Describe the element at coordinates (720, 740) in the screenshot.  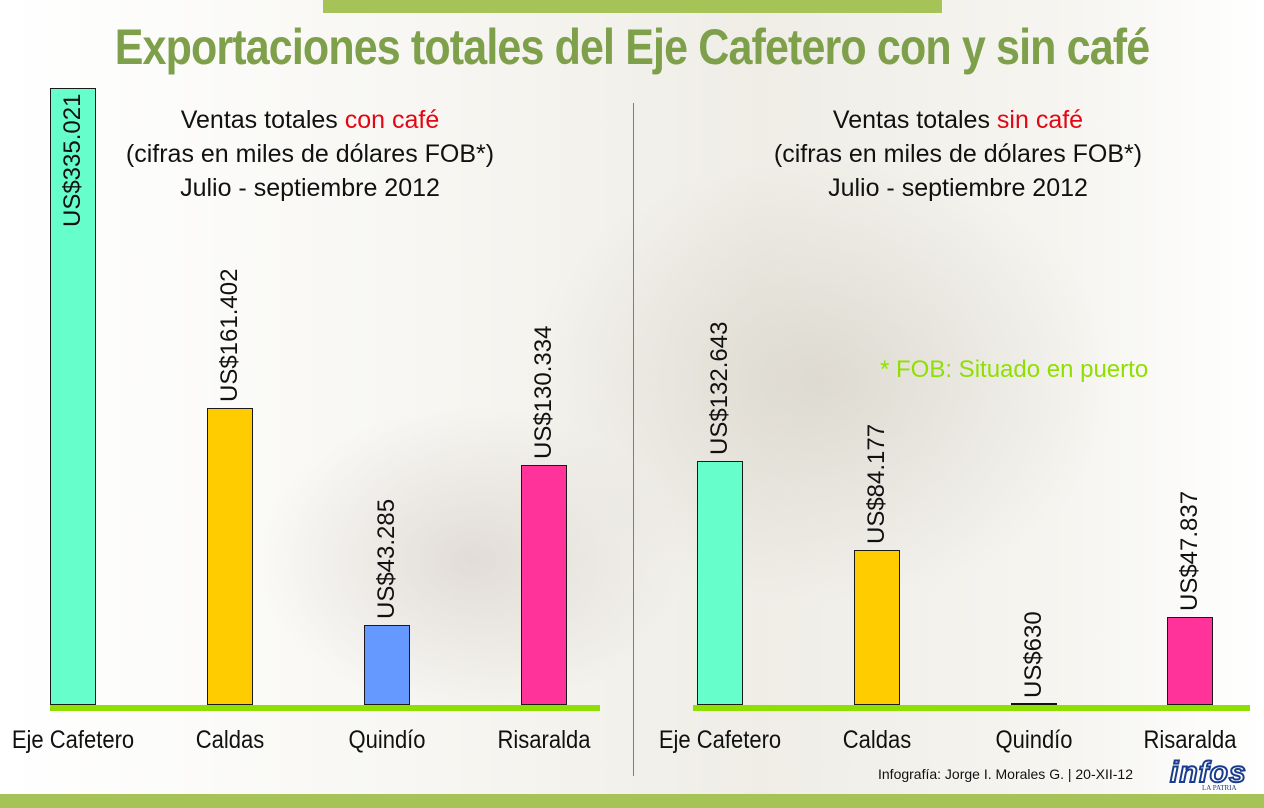
I see `category-label-1-0: Eje Cafetero` at that location.